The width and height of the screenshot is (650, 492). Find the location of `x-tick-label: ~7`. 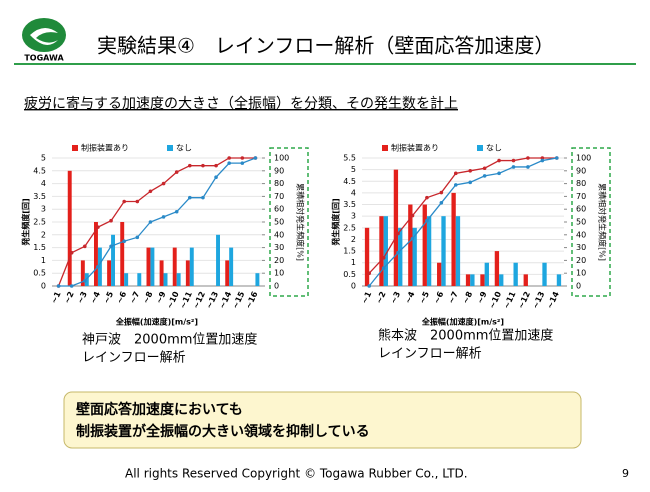

x-tick-label: ~7 is located at coordinates (453, 297).